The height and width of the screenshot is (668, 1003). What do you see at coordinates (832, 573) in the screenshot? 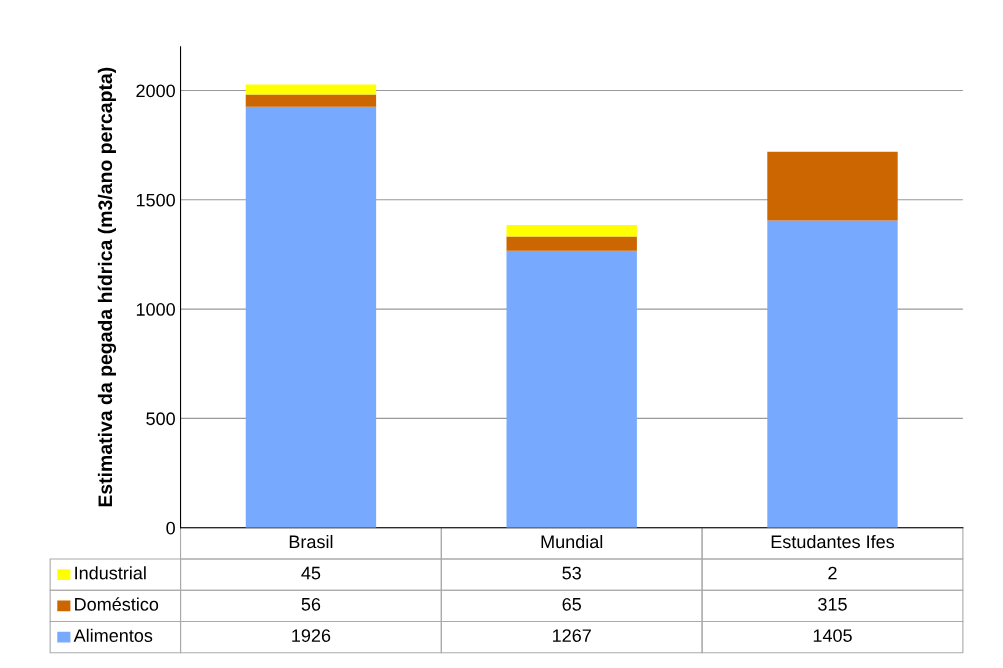
I see `data-label: 2` at bounding box center [832, 573].